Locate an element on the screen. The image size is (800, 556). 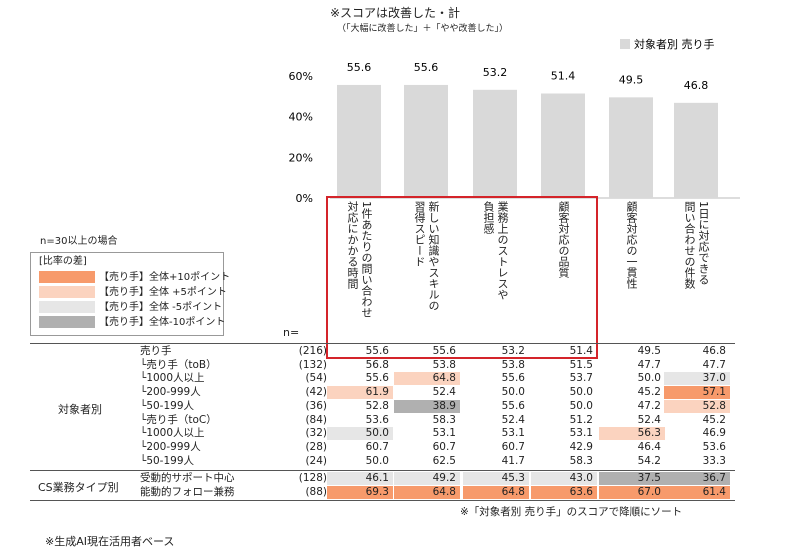
row-n: (28) is located at coordinates (316, 446).